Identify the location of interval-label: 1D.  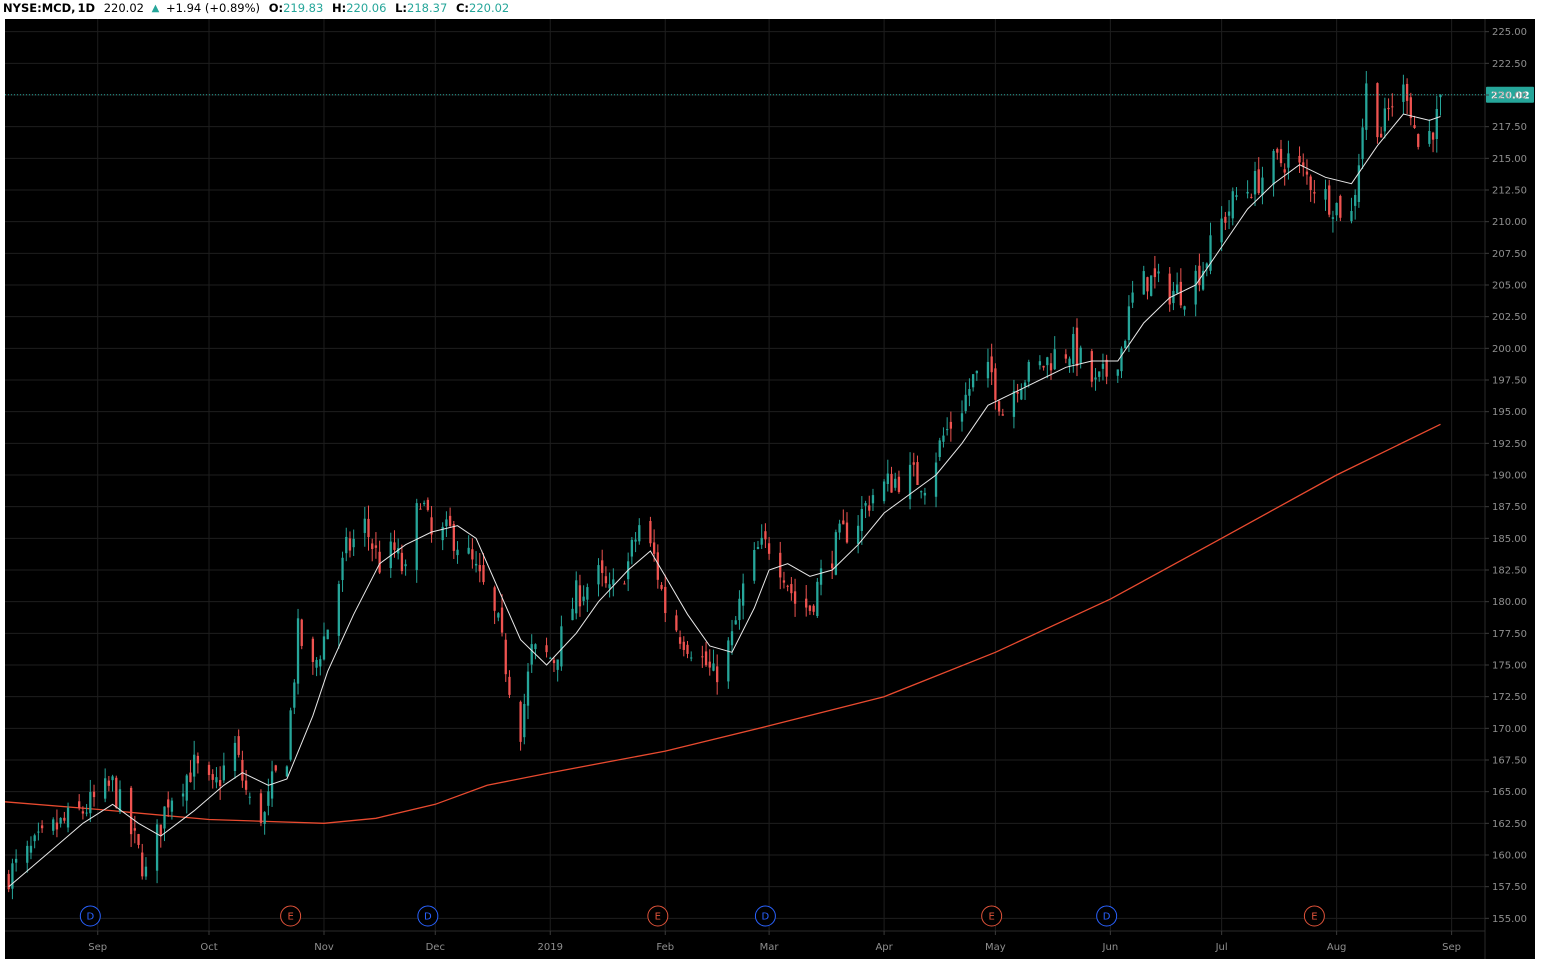
(86, 8).